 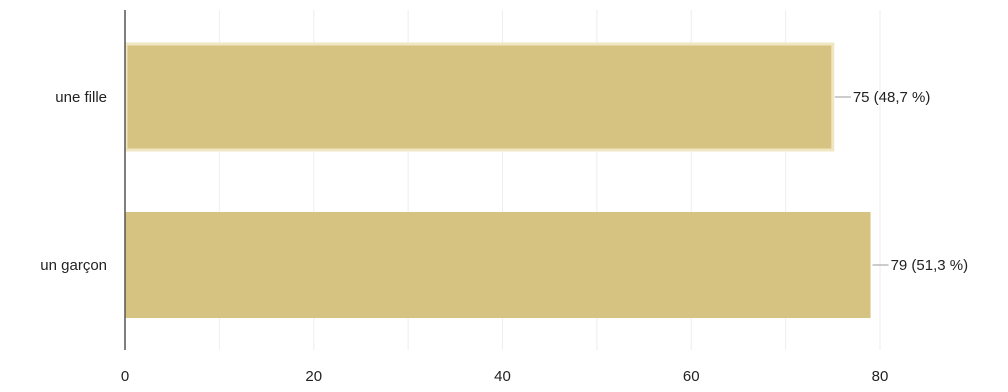 I want to click on data-label: 79 (51,3 %), so click(x=930, y=265).